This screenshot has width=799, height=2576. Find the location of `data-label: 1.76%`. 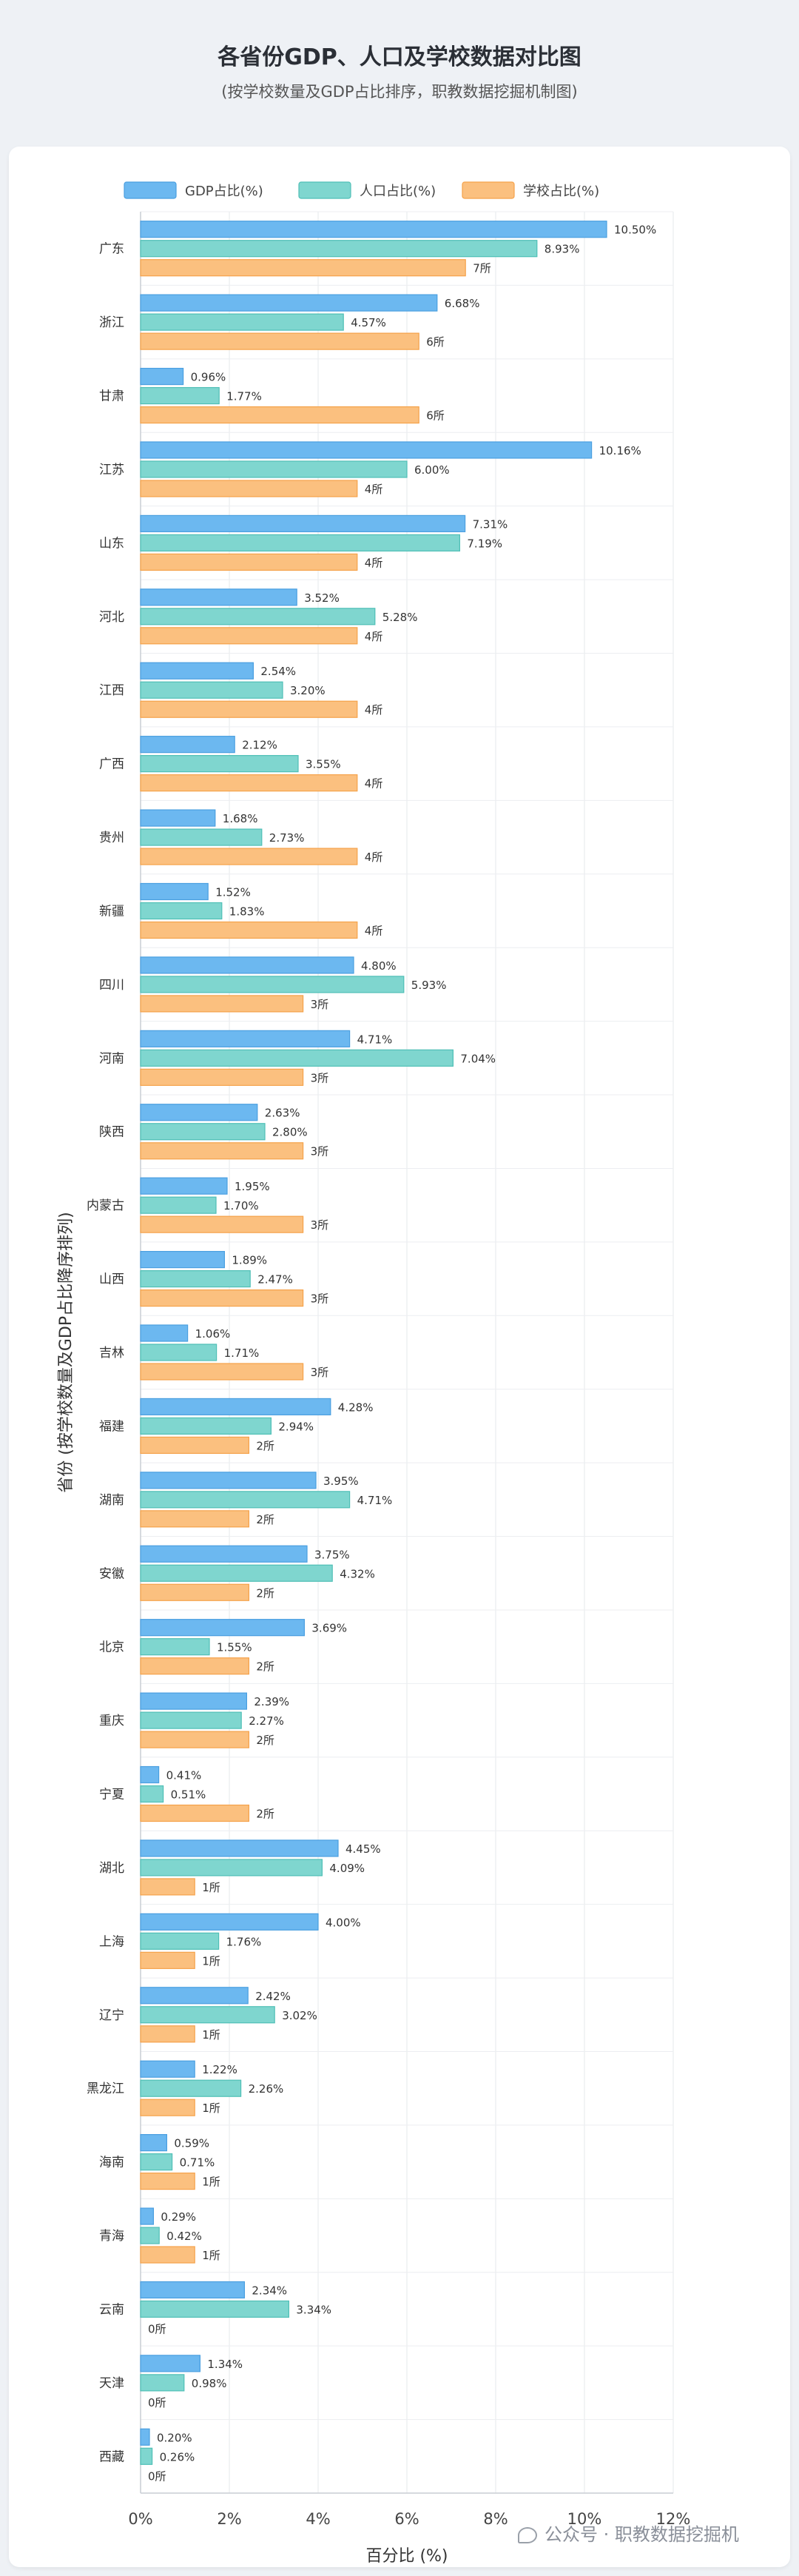

data-label: 1.76% is located at coordinates (244, 1941).